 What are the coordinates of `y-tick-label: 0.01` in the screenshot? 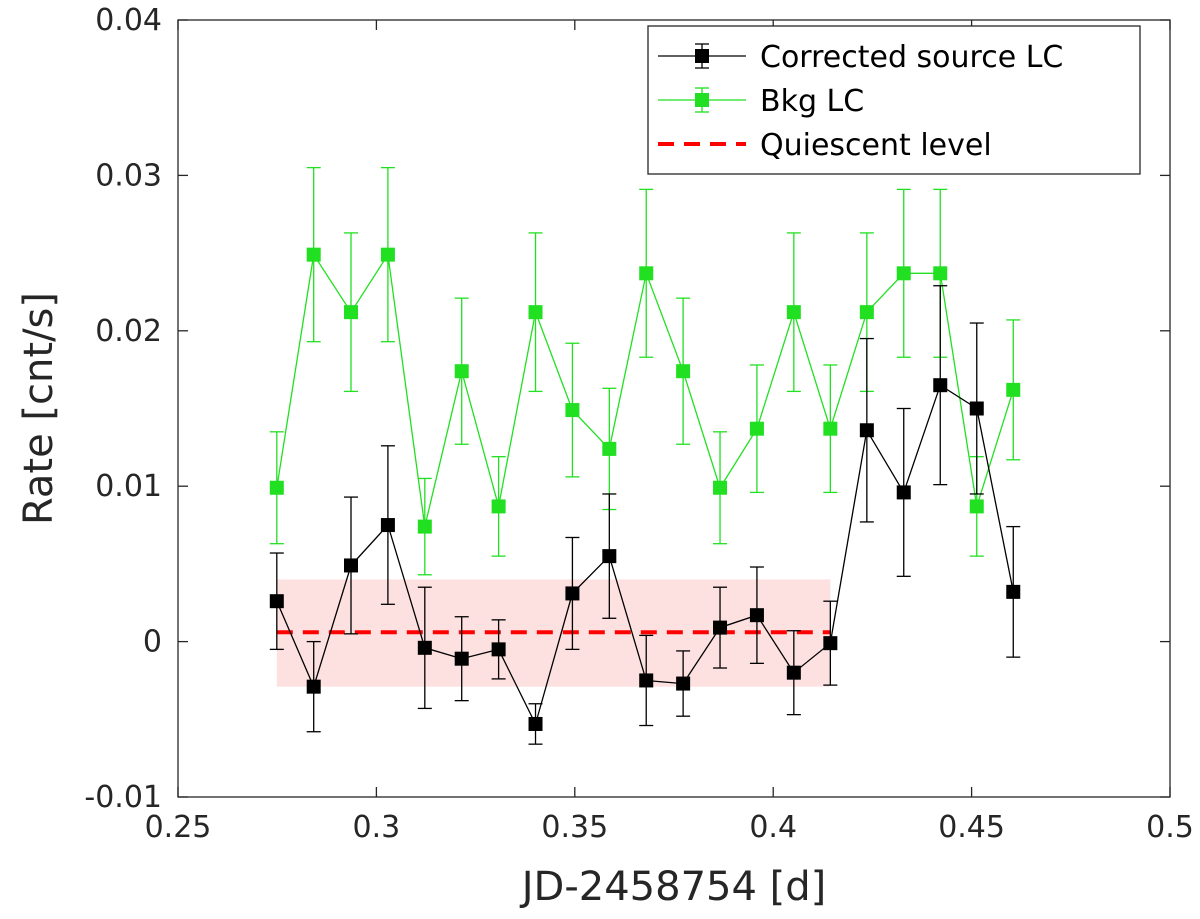 It's located at (128, 486).